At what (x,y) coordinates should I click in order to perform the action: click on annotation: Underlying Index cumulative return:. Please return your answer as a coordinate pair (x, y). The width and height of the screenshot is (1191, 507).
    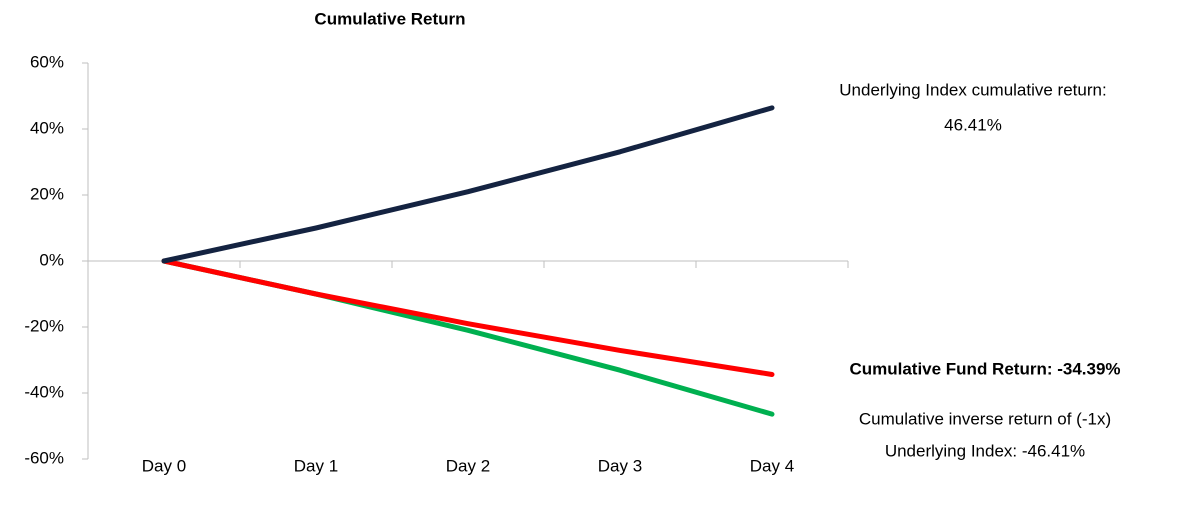
    Looking at the image, I should click on (972, 89).